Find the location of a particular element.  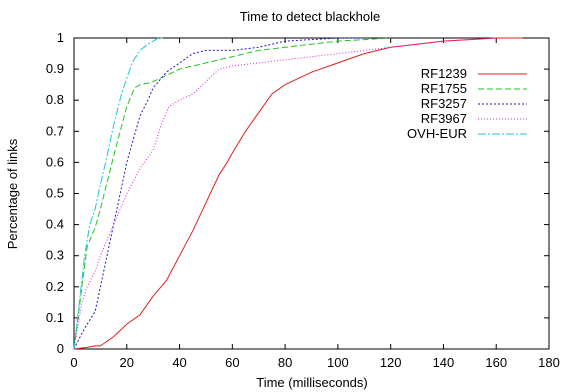

x-tick-label: 140 is located at coordinates (444, 362).